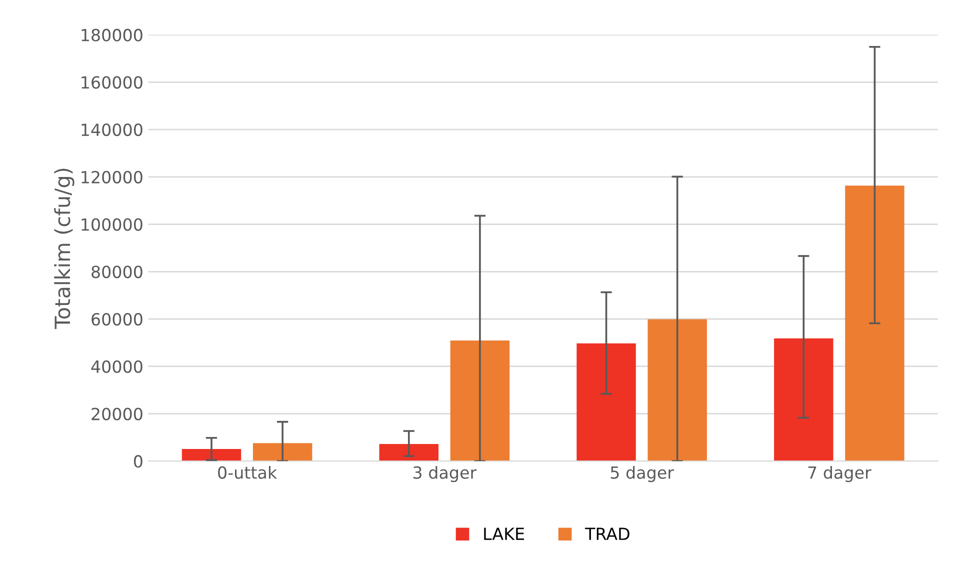  Describe the element at coordinates (117, 414) in the screenshot. I see `y-tick-label: 20000` at that location.